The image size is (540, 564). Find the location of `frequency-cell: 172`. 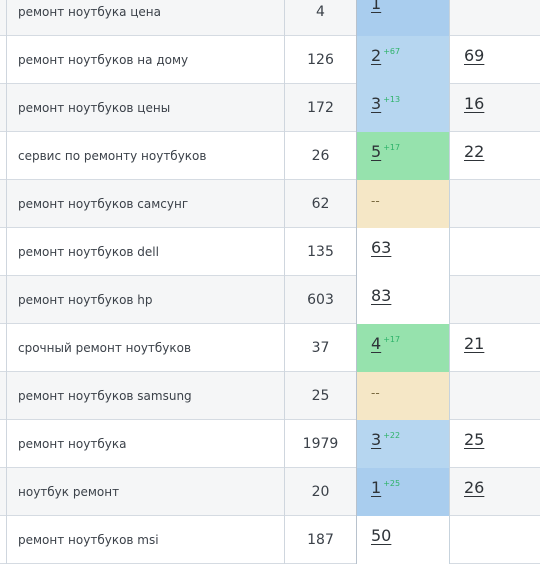

frequency-cell: 172 is located at coordinates (321, 108).